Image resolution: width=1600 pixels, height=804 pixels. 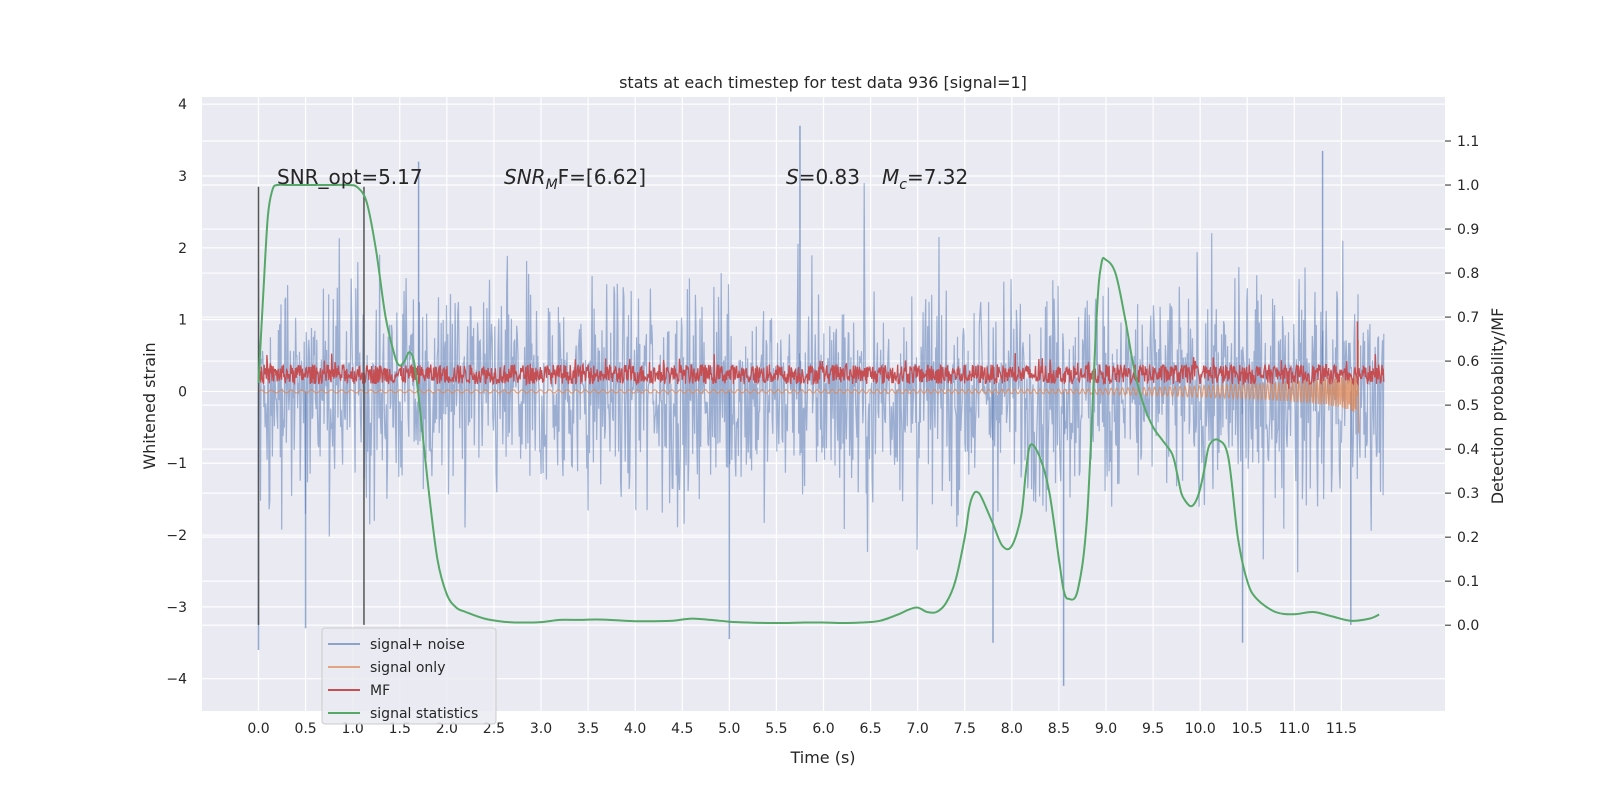 I want to click on y-tick-label-1: 3, so click(x=182, y=177).